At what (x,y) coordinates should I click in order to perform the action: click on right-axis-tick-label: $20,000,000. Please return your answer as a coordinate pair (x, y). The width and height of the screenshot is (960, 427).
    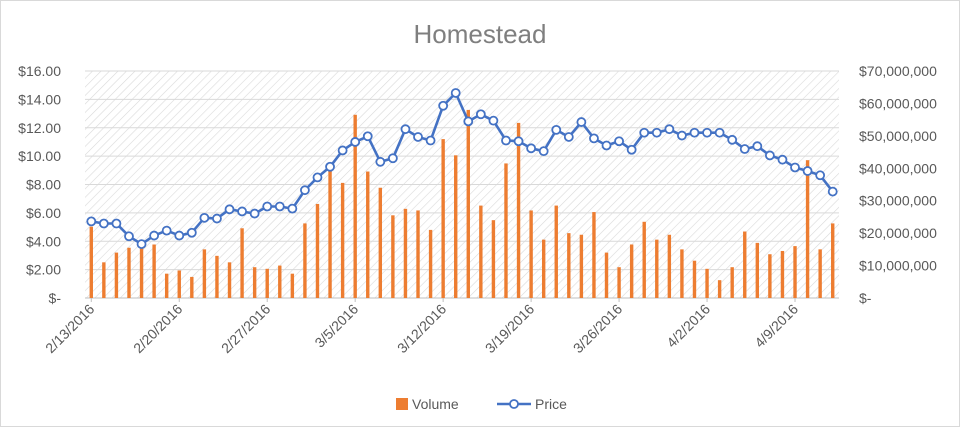
    Looking at the image, I should click on (898, 233).